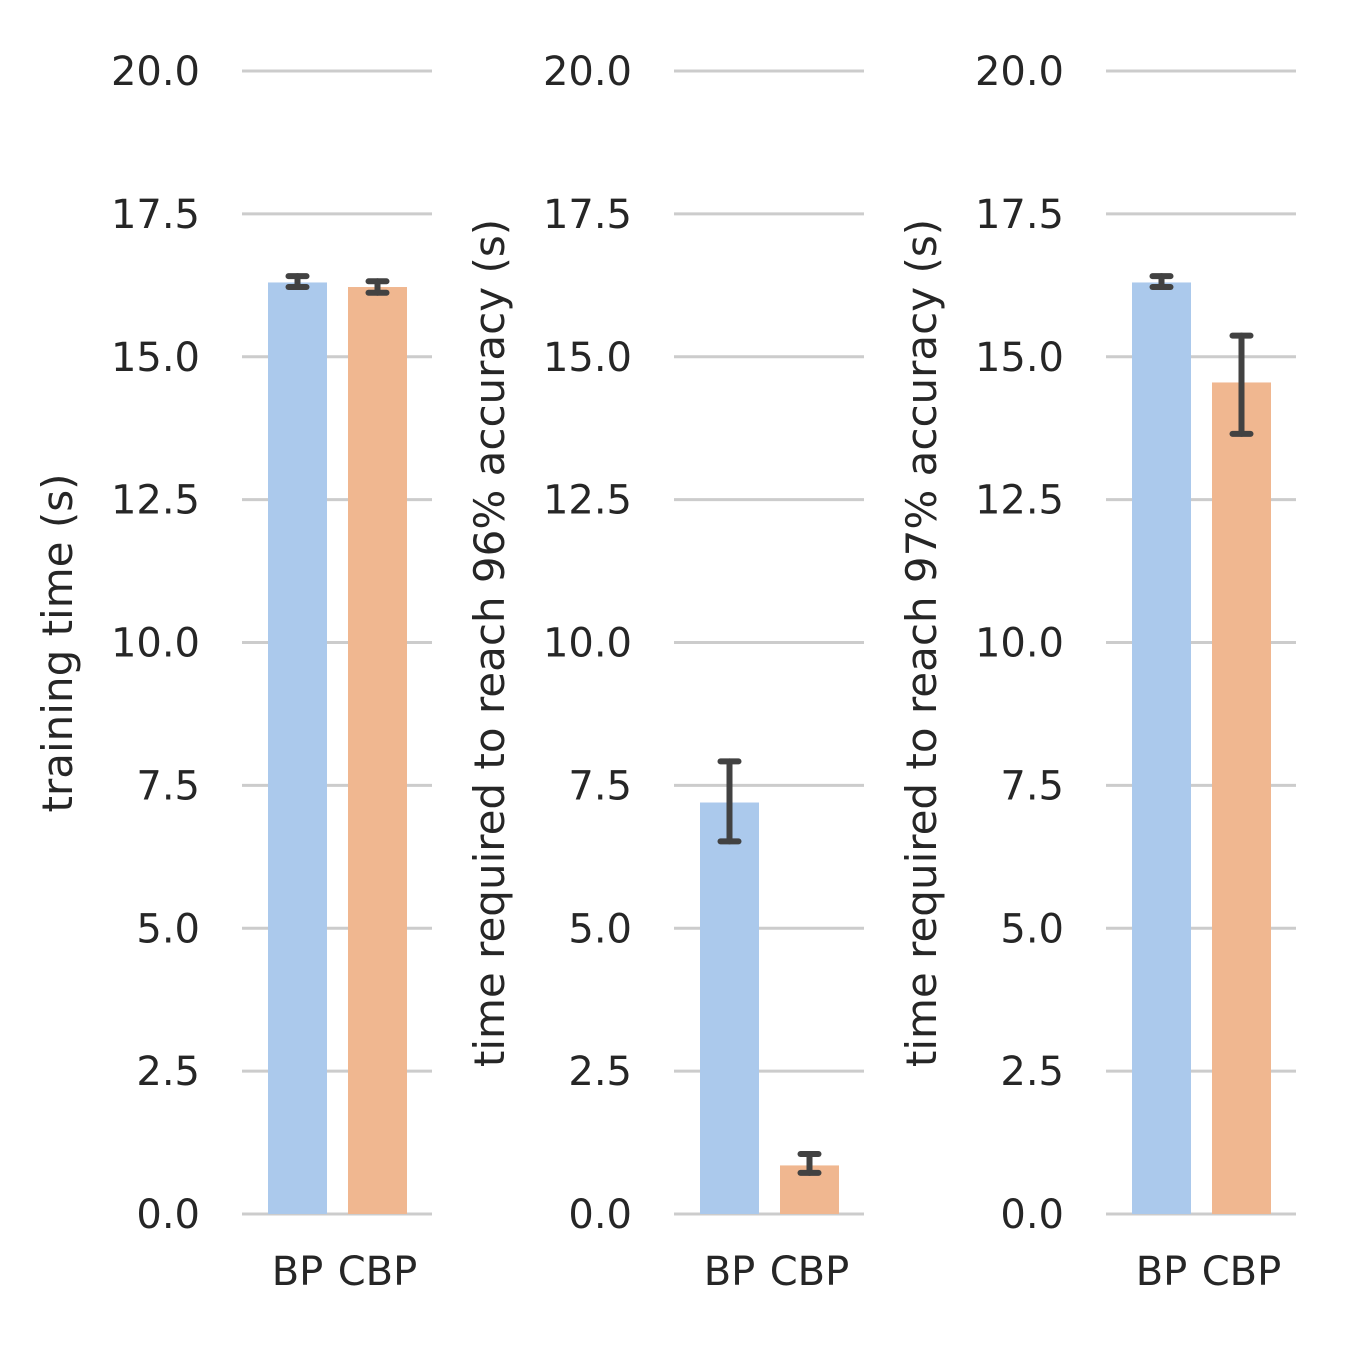 This screenshot has height=1350, width=1350. Describe the element at coordinates (921, 643) in the screenshot. I see `y-axis-title: time required to reach 97% accuracy (s)` at that location.